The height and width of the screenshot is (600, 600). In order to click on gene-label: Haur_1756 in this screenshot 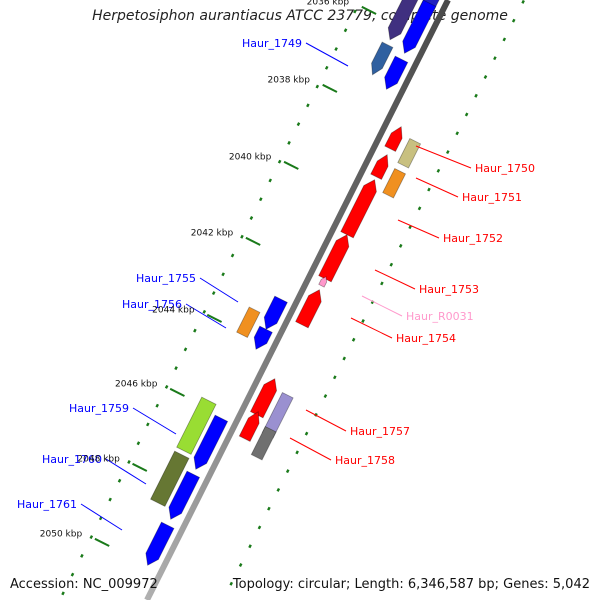, I will do `click(152, 304)`.